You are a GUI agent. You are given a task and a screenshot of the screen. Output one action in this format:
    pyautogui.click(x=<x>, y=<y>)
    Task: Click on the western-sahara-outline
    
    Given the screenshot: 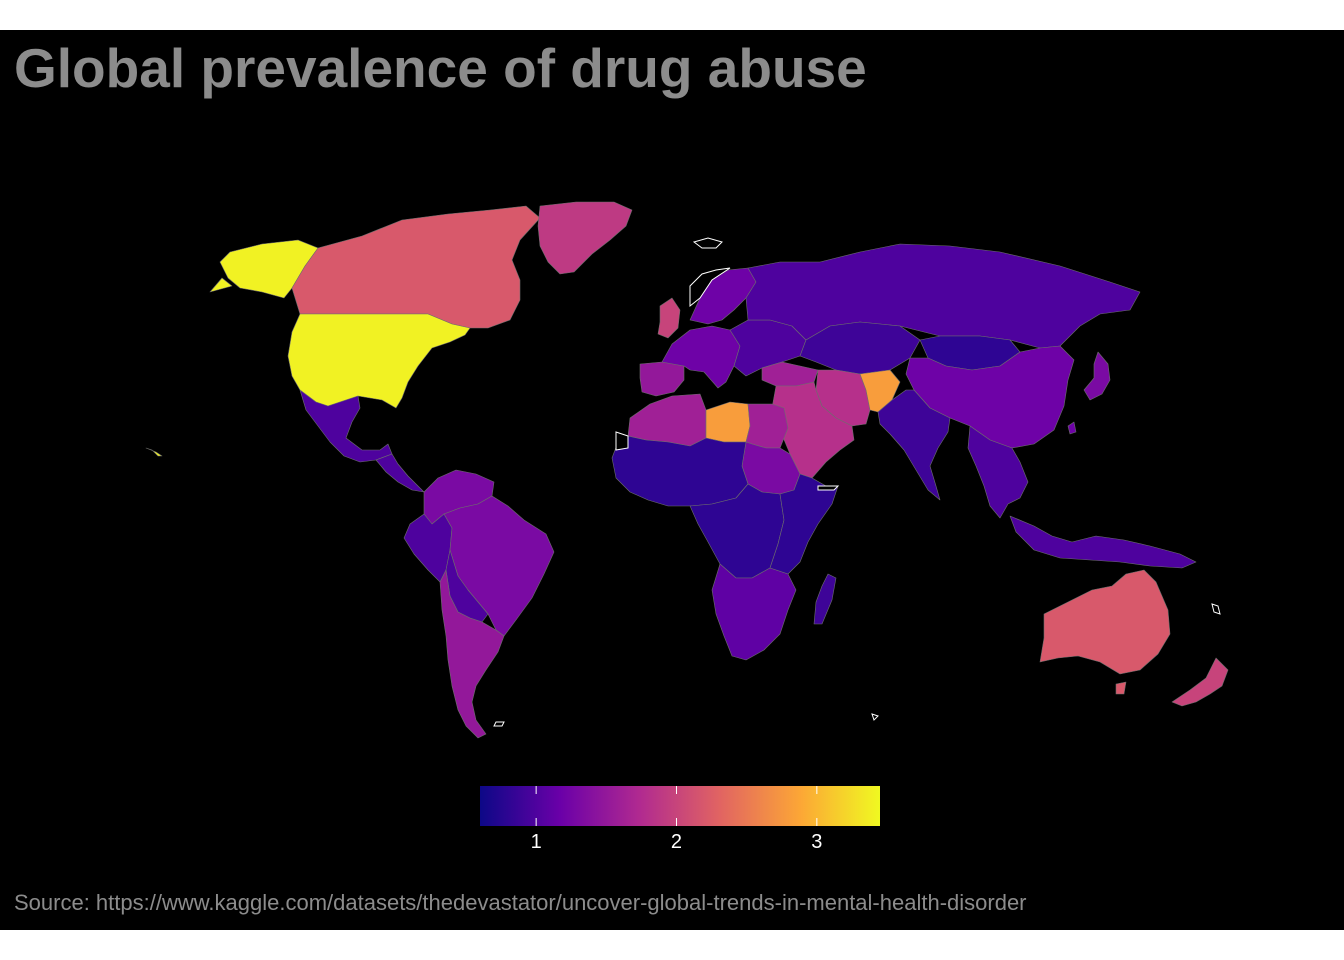 What is the action you would take?
    pyautogui.click(x=622, y=441)
    